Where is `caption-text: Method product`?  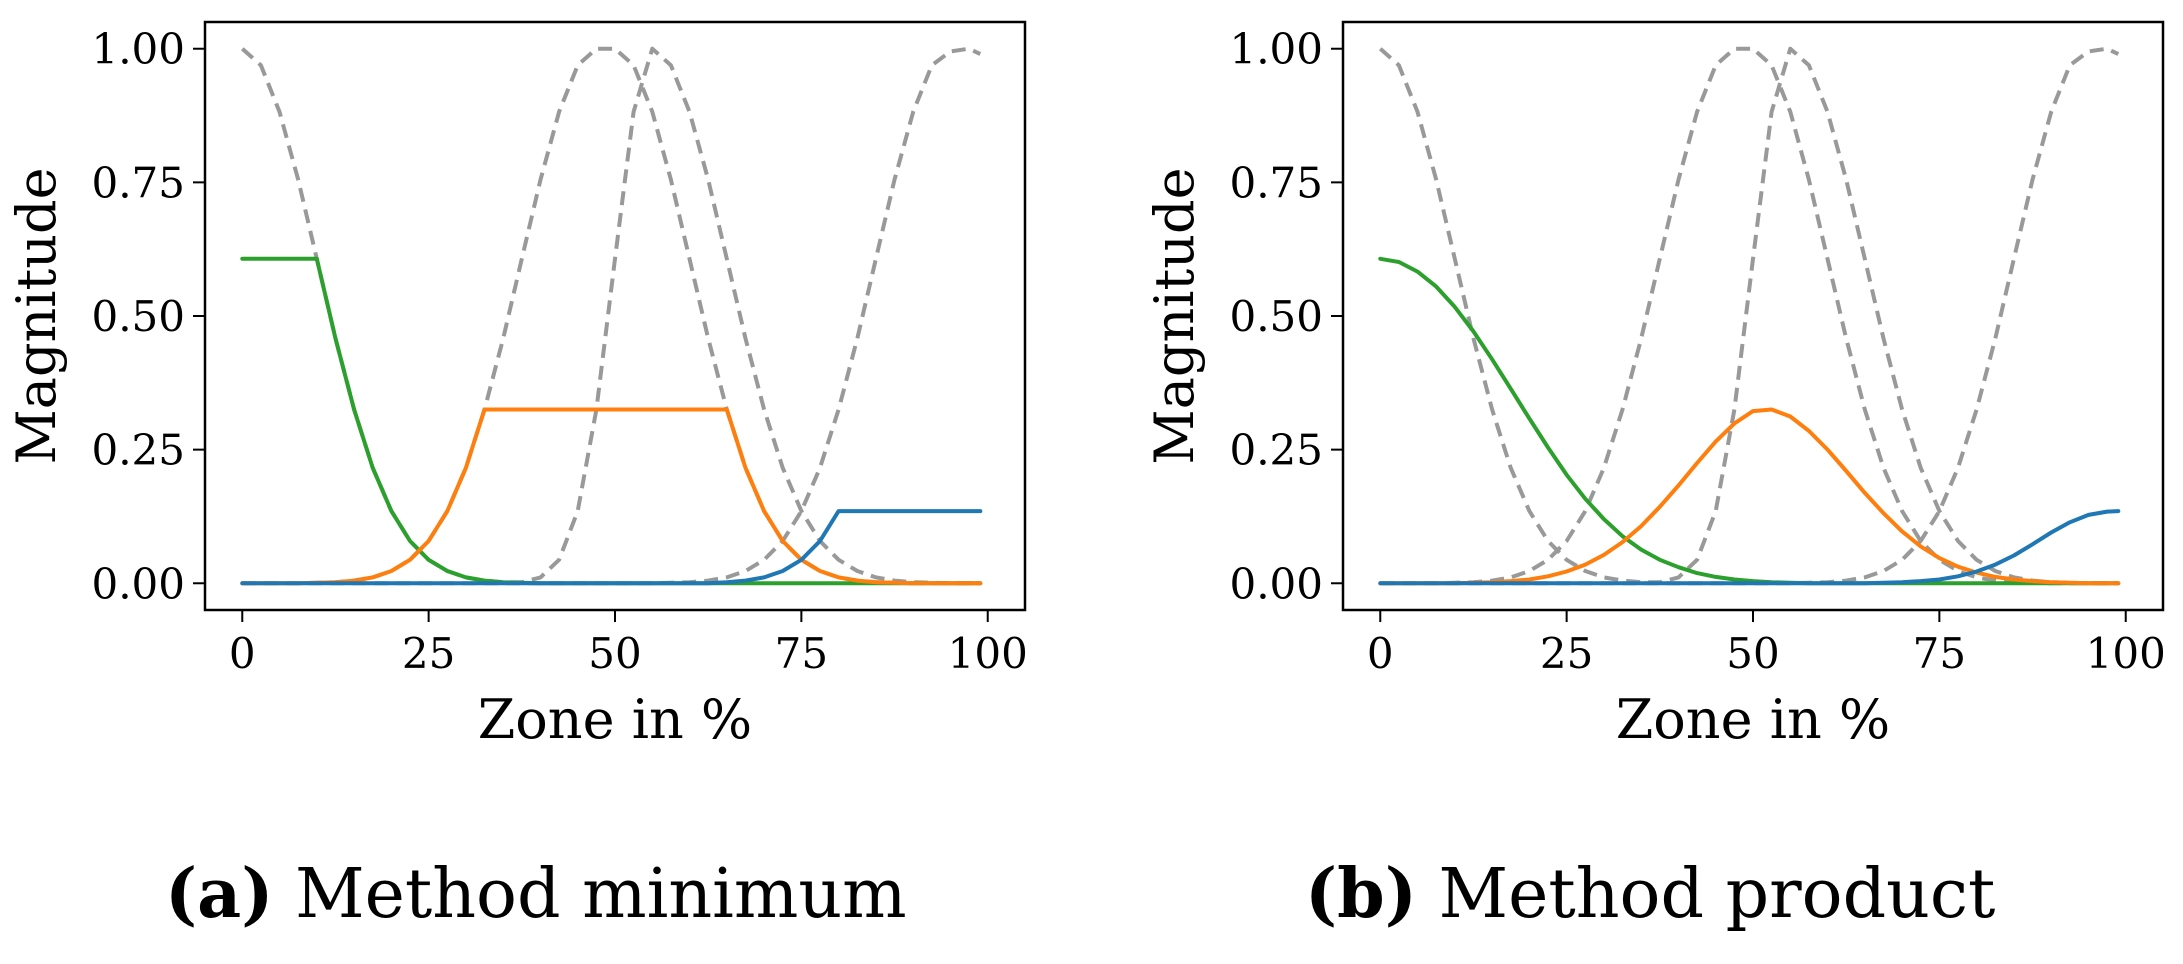
caption-text: Method product is located at coordinates (1706, 894).